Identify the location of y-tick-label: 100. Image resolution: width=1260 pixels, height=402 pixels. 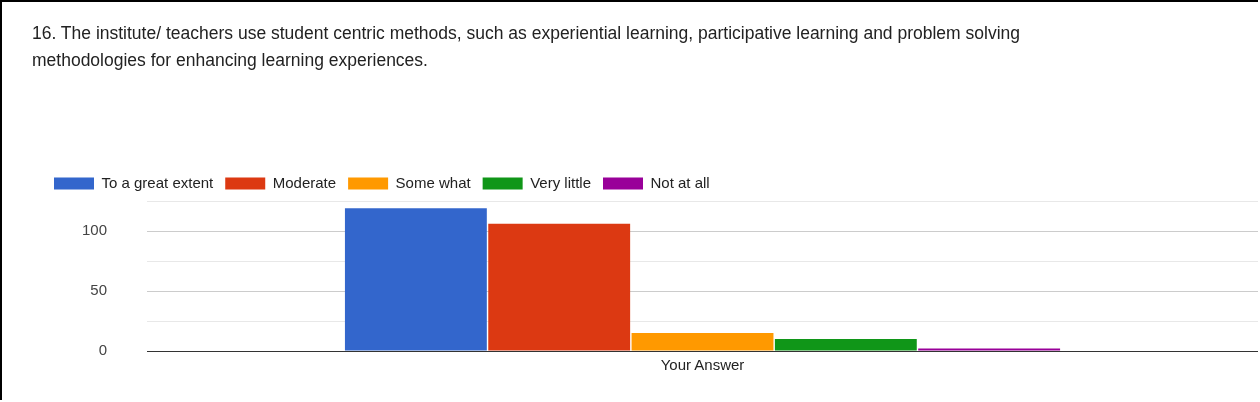
(95, 230).